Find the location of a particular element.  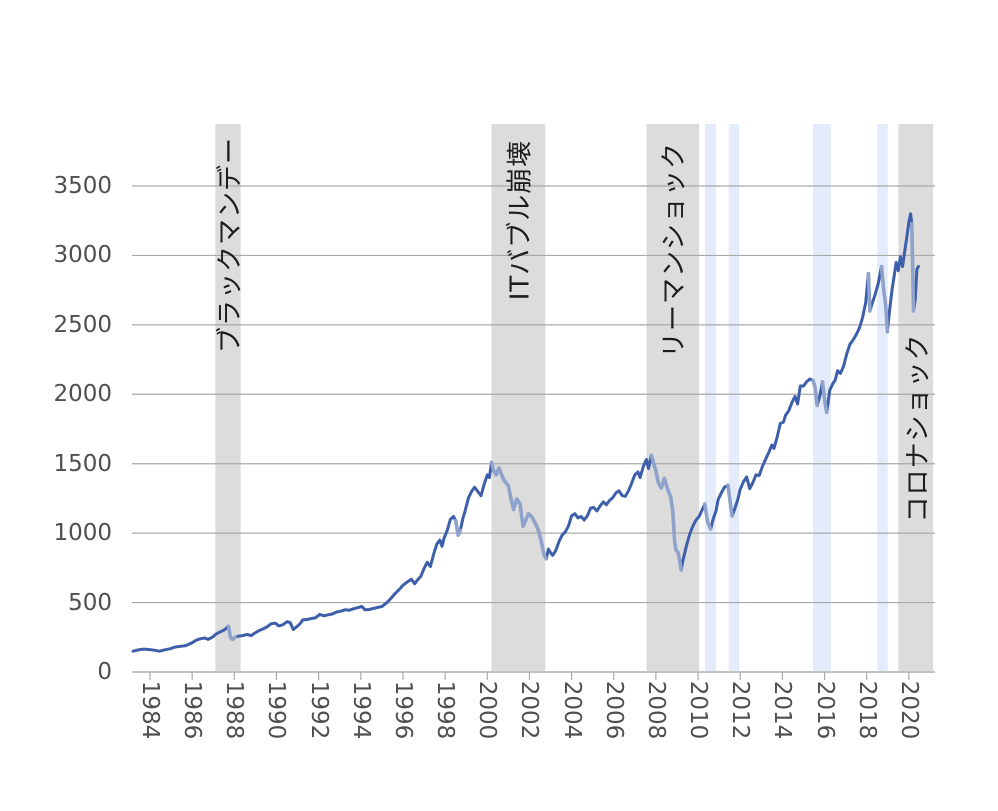

x-tick-label: 1988 is located at coordinates (234, 710).